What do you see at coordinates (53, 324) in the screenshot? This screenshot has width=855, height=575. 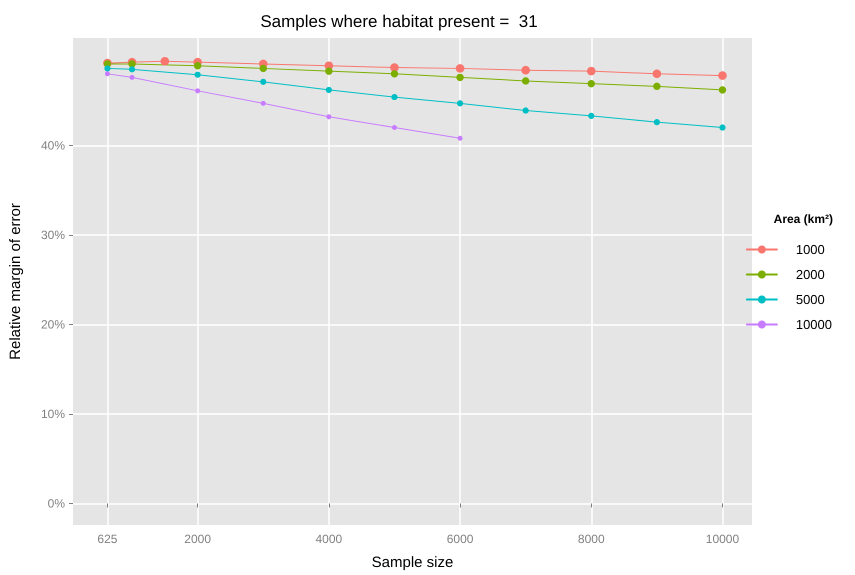 I see `y-tick-label: 20%` at bounding box center [53, 324].